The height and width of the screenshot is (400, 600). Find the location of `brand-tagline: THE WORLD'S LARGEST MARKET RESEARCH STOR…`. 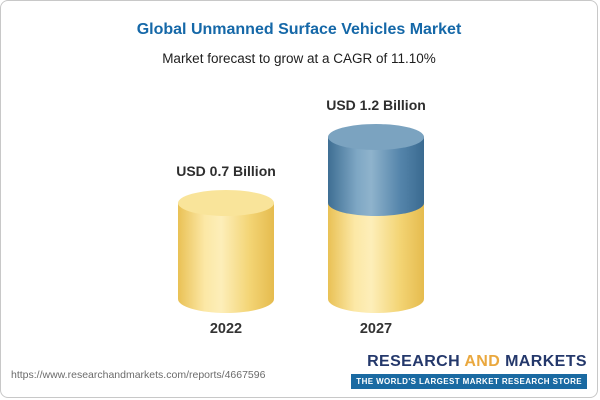

brand-tagline: THE WORLD'S LARGEST MARKET RESEARCH STOR… is located at coordinates (469, 381).